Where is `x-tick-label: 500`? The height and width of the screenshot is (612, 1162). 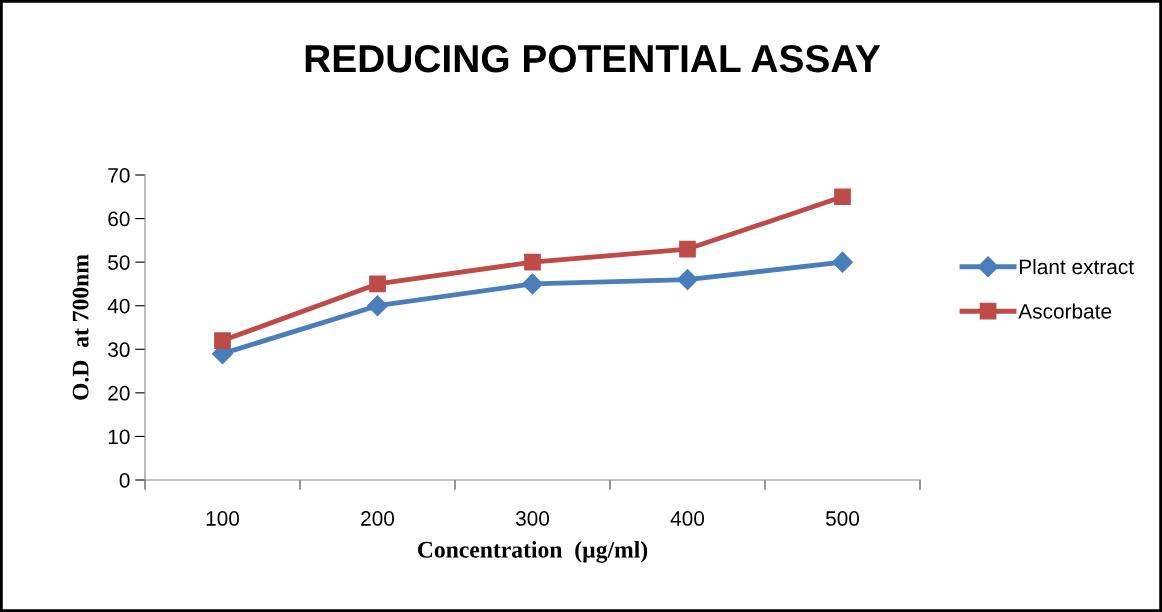 x-tick-label: 500 is located at coordinates (842, 518).